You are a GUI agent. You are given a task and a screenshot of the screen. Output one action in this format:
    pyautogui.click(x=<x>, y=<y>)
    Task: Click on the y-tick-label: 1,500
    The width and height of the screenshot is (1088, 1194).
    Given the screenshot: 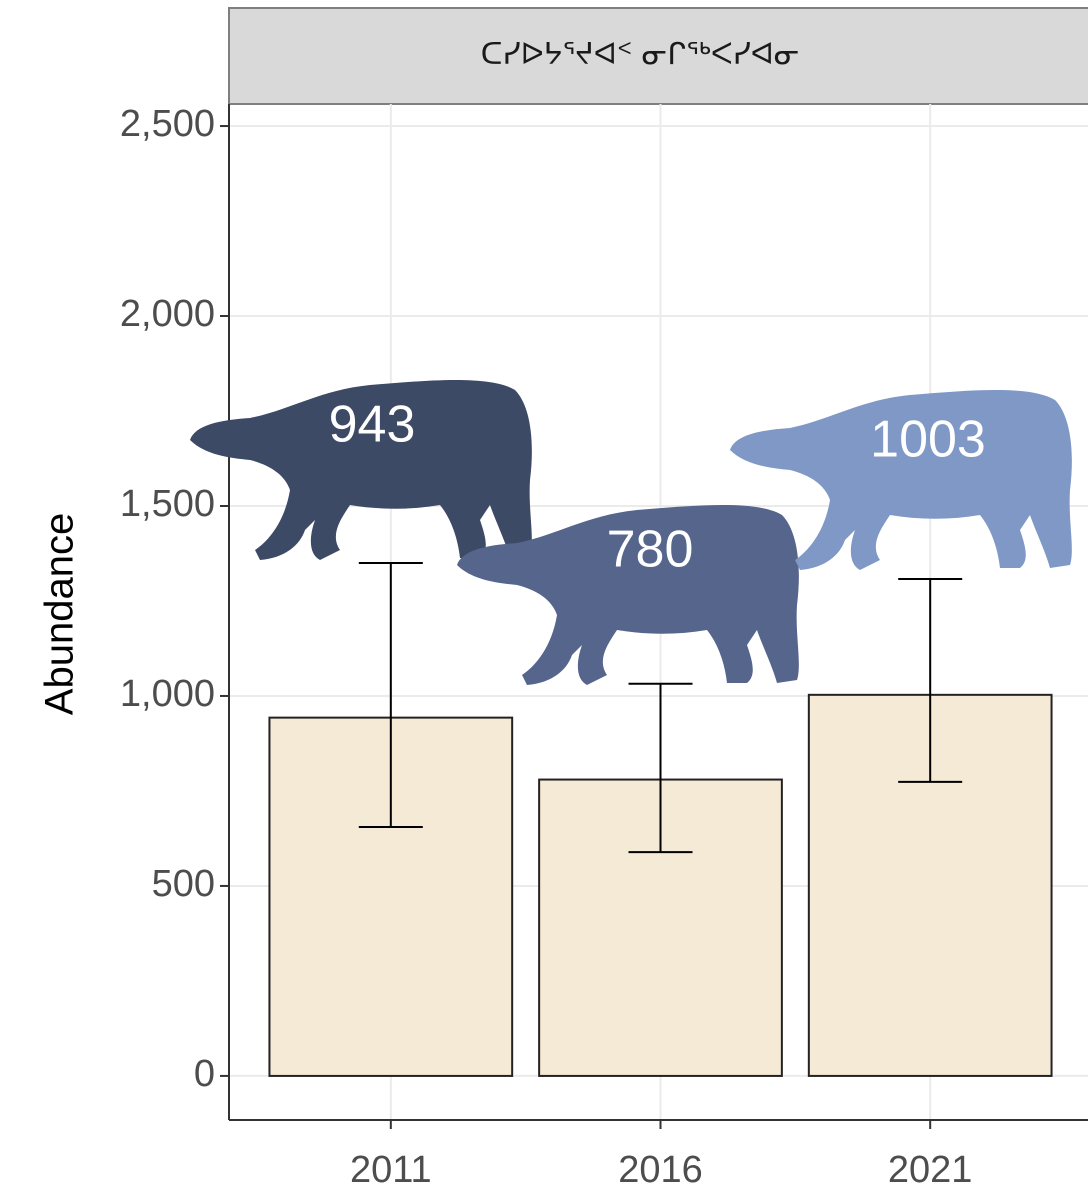 What is the action you would take?
    pyautogui.click(x=167, y=504)
    